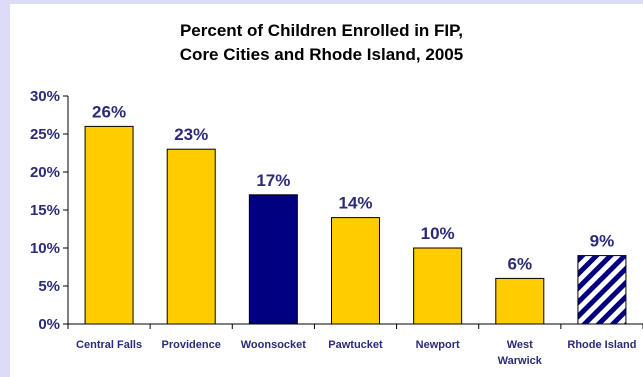 The image size is (643, 377). I want to click on chart-title-line-2: Core Cities and Rhode Island, 2005, so click(321, 54).